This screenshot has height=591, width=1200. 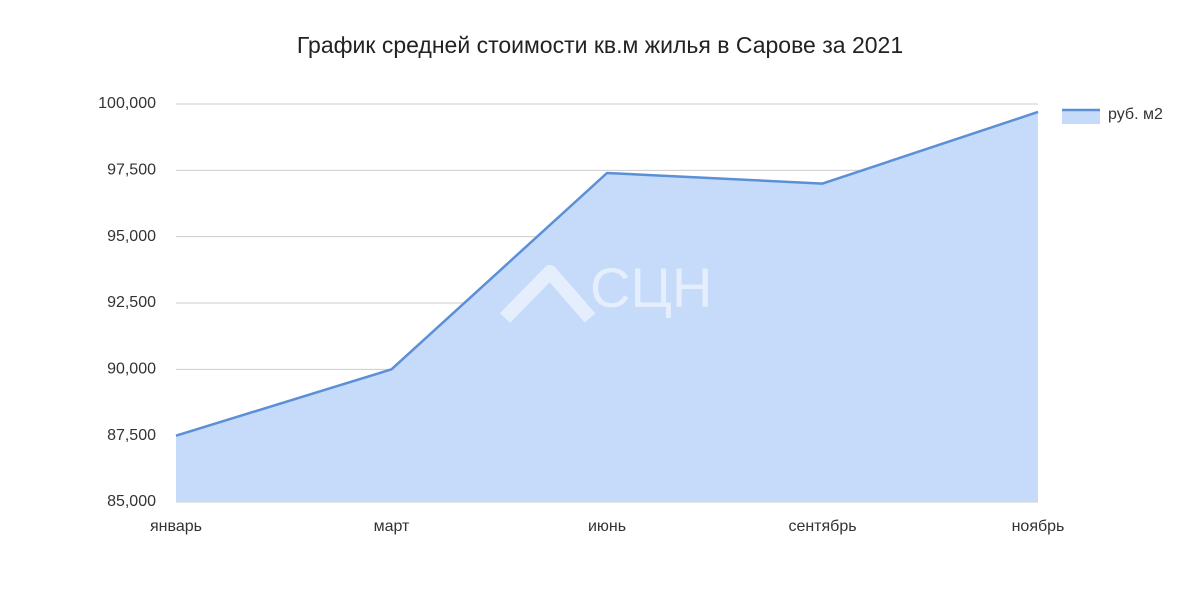 I want to click on y-tick-label: 97,500, so click(x=131, y=170).